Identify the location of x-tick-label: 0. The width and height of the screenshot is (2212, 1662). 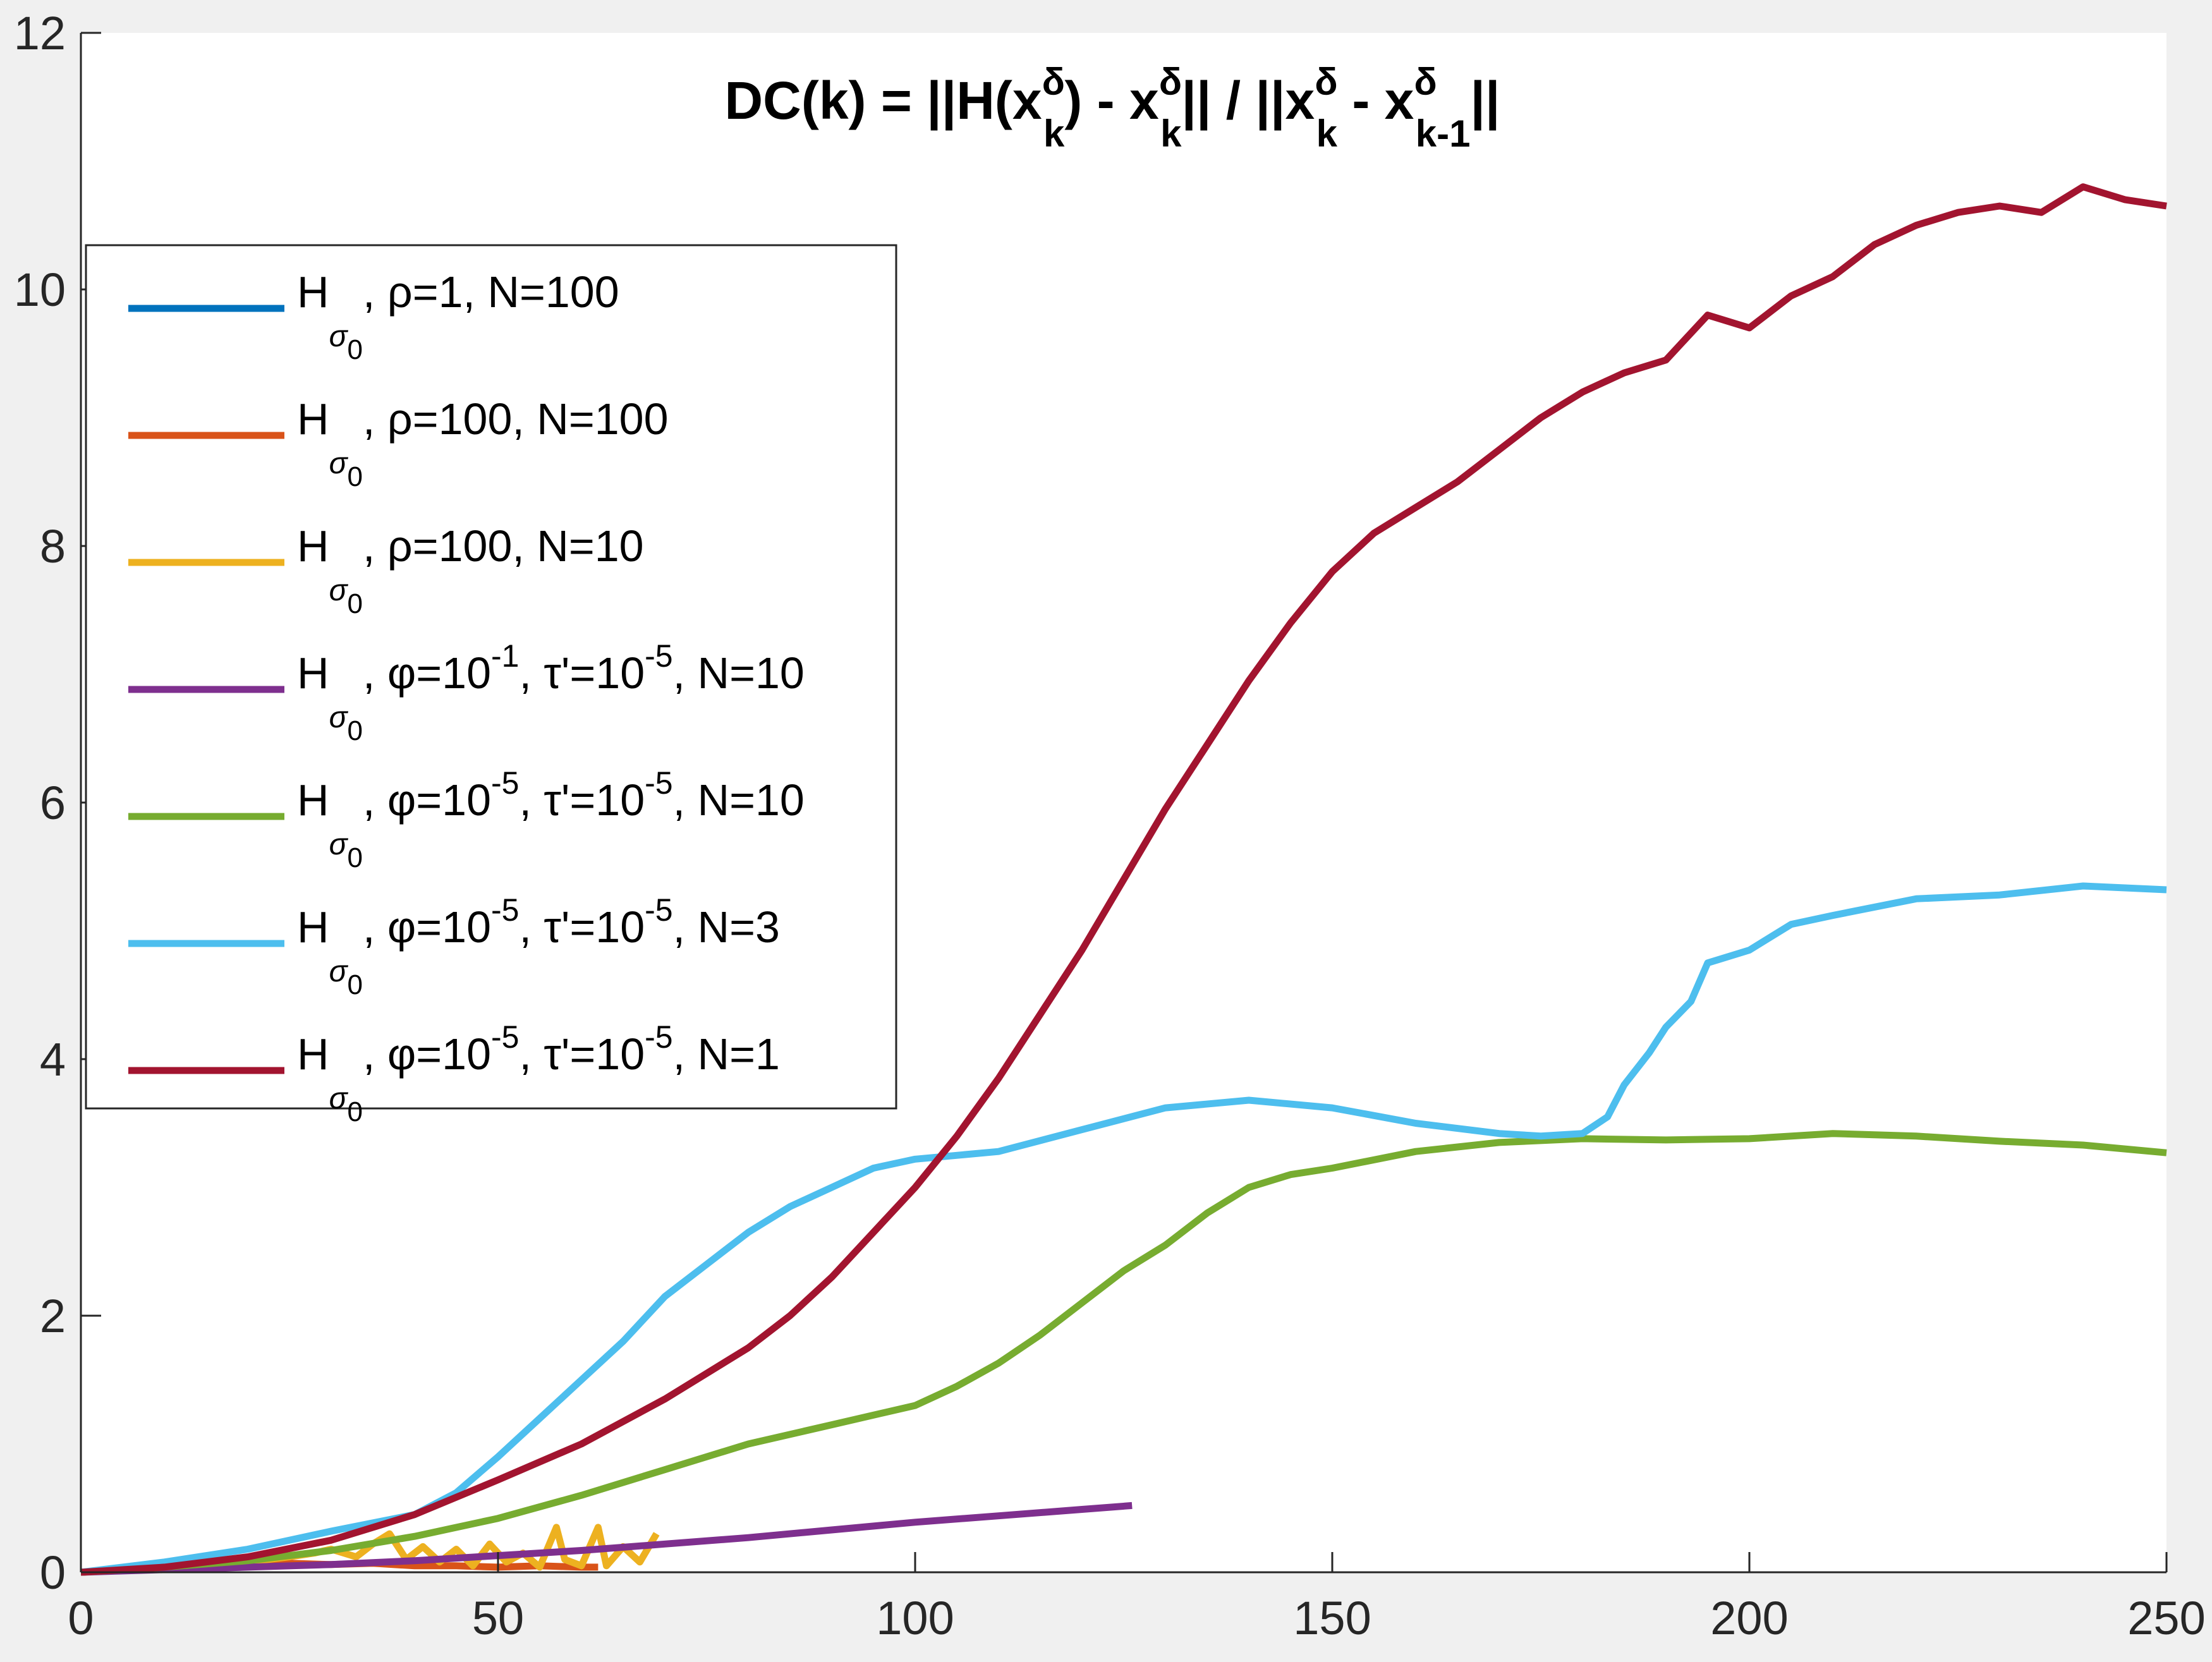
(81, 1618).